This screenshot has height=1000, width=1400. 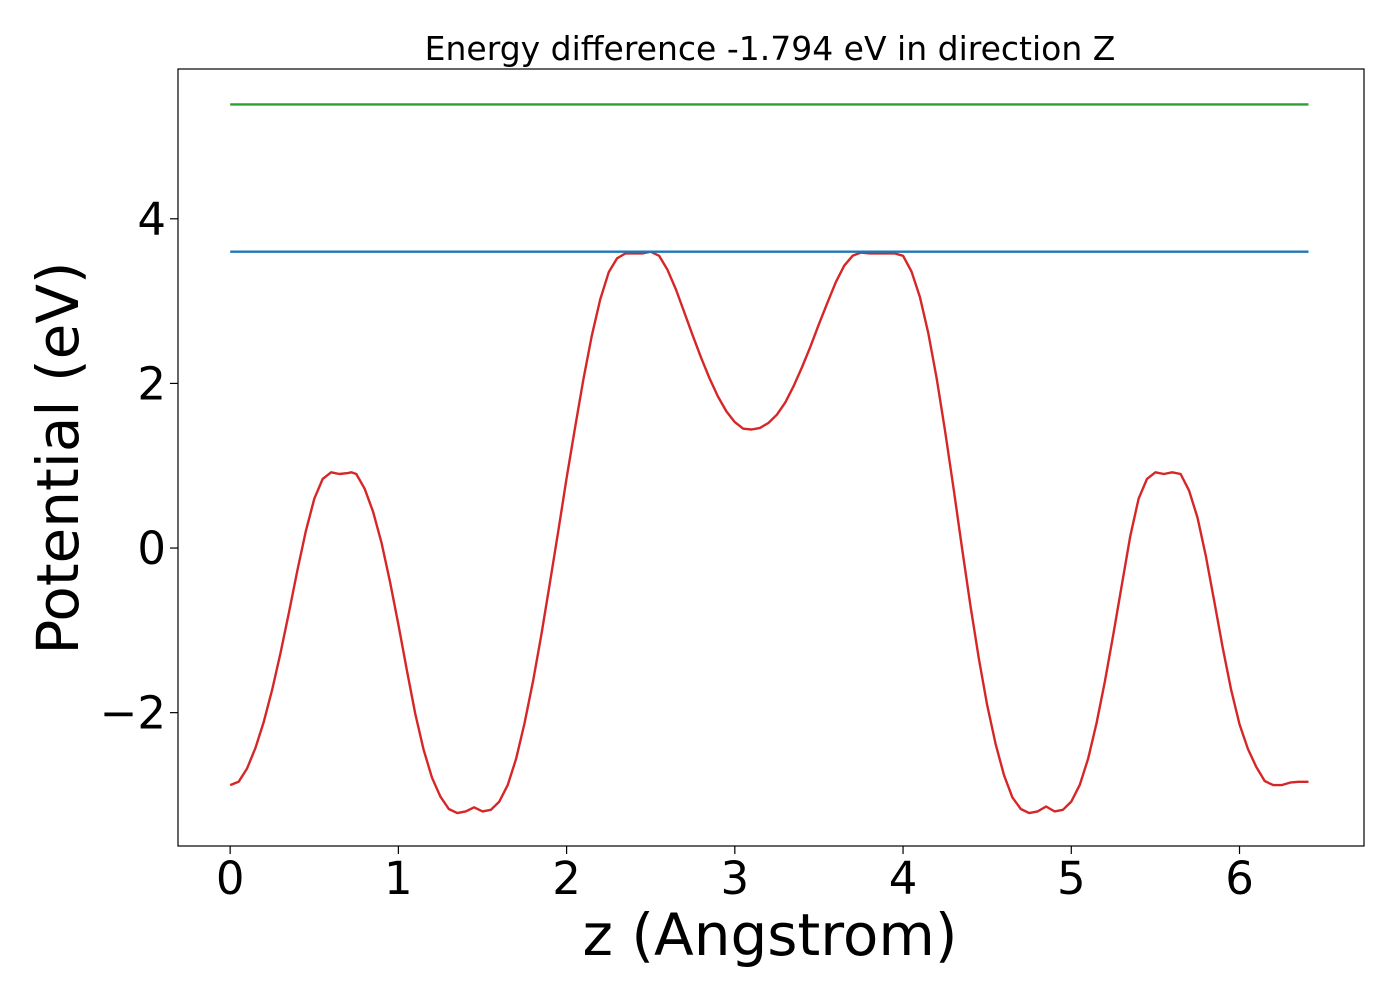 I want to click on x-axis: 0 1 2 3 4 5 6, so click(x=735, y=875).